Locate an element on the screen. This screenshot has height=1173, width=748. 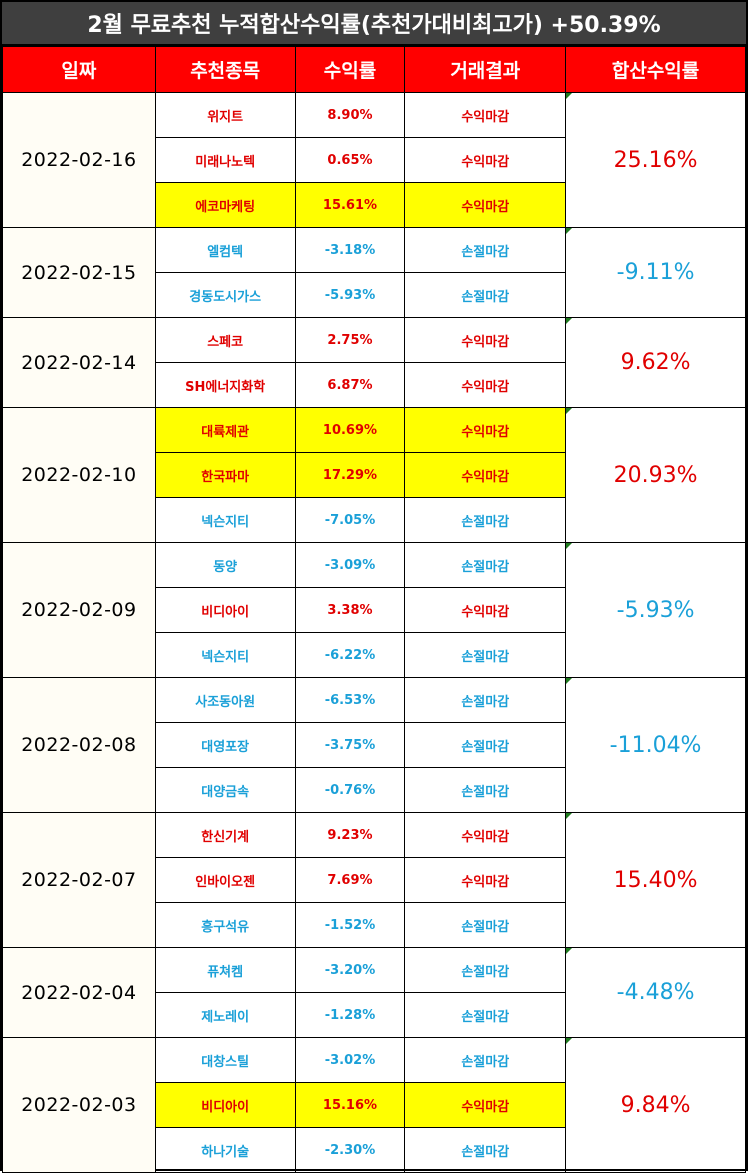
stock-name-cell: 대영포장 is located at coordinates (225, 745).